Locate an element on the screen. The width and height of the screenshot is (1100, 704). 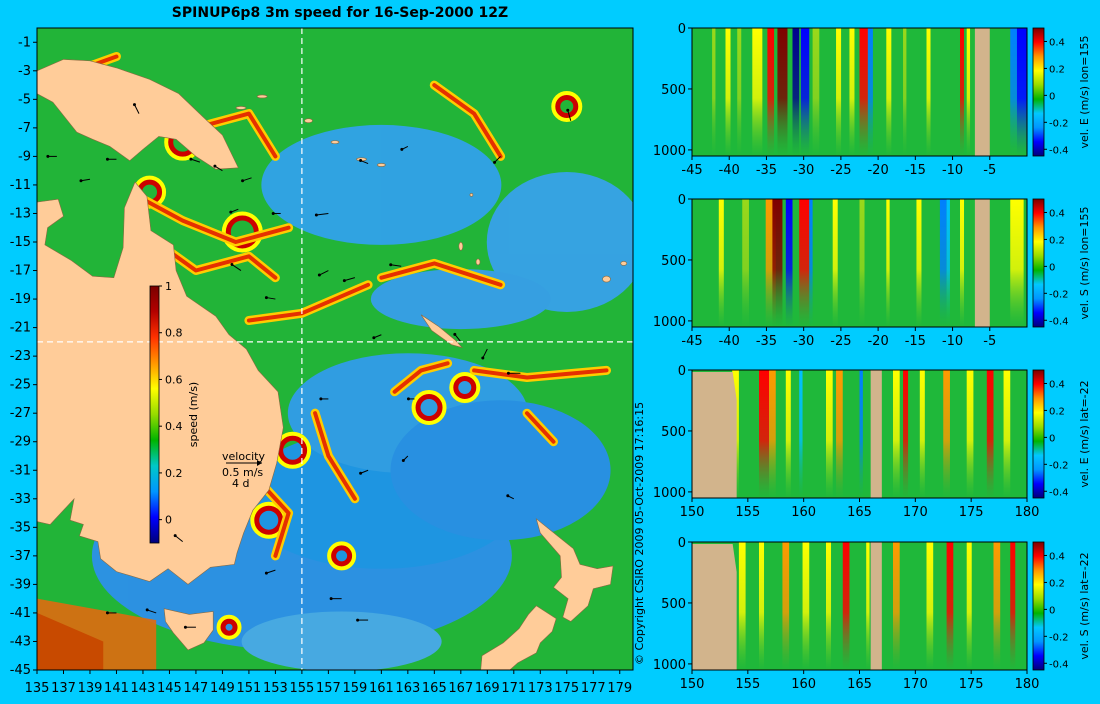
map-x-tick-label: 177 is located at coordinates (593, 688).